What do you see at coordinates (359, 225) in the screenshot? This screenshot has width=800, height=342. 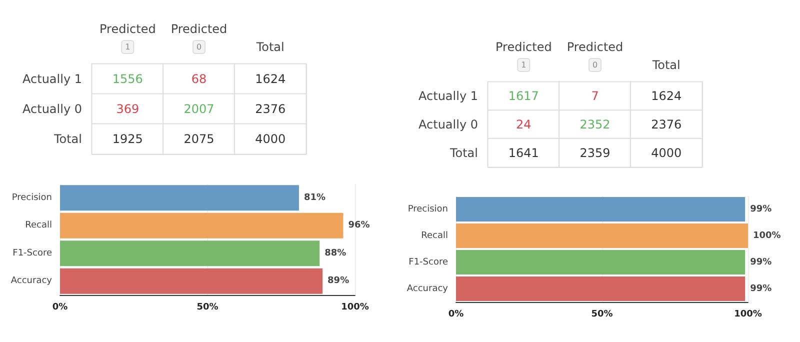 I see `data-label: 96%` at bounding box center [359, 225].